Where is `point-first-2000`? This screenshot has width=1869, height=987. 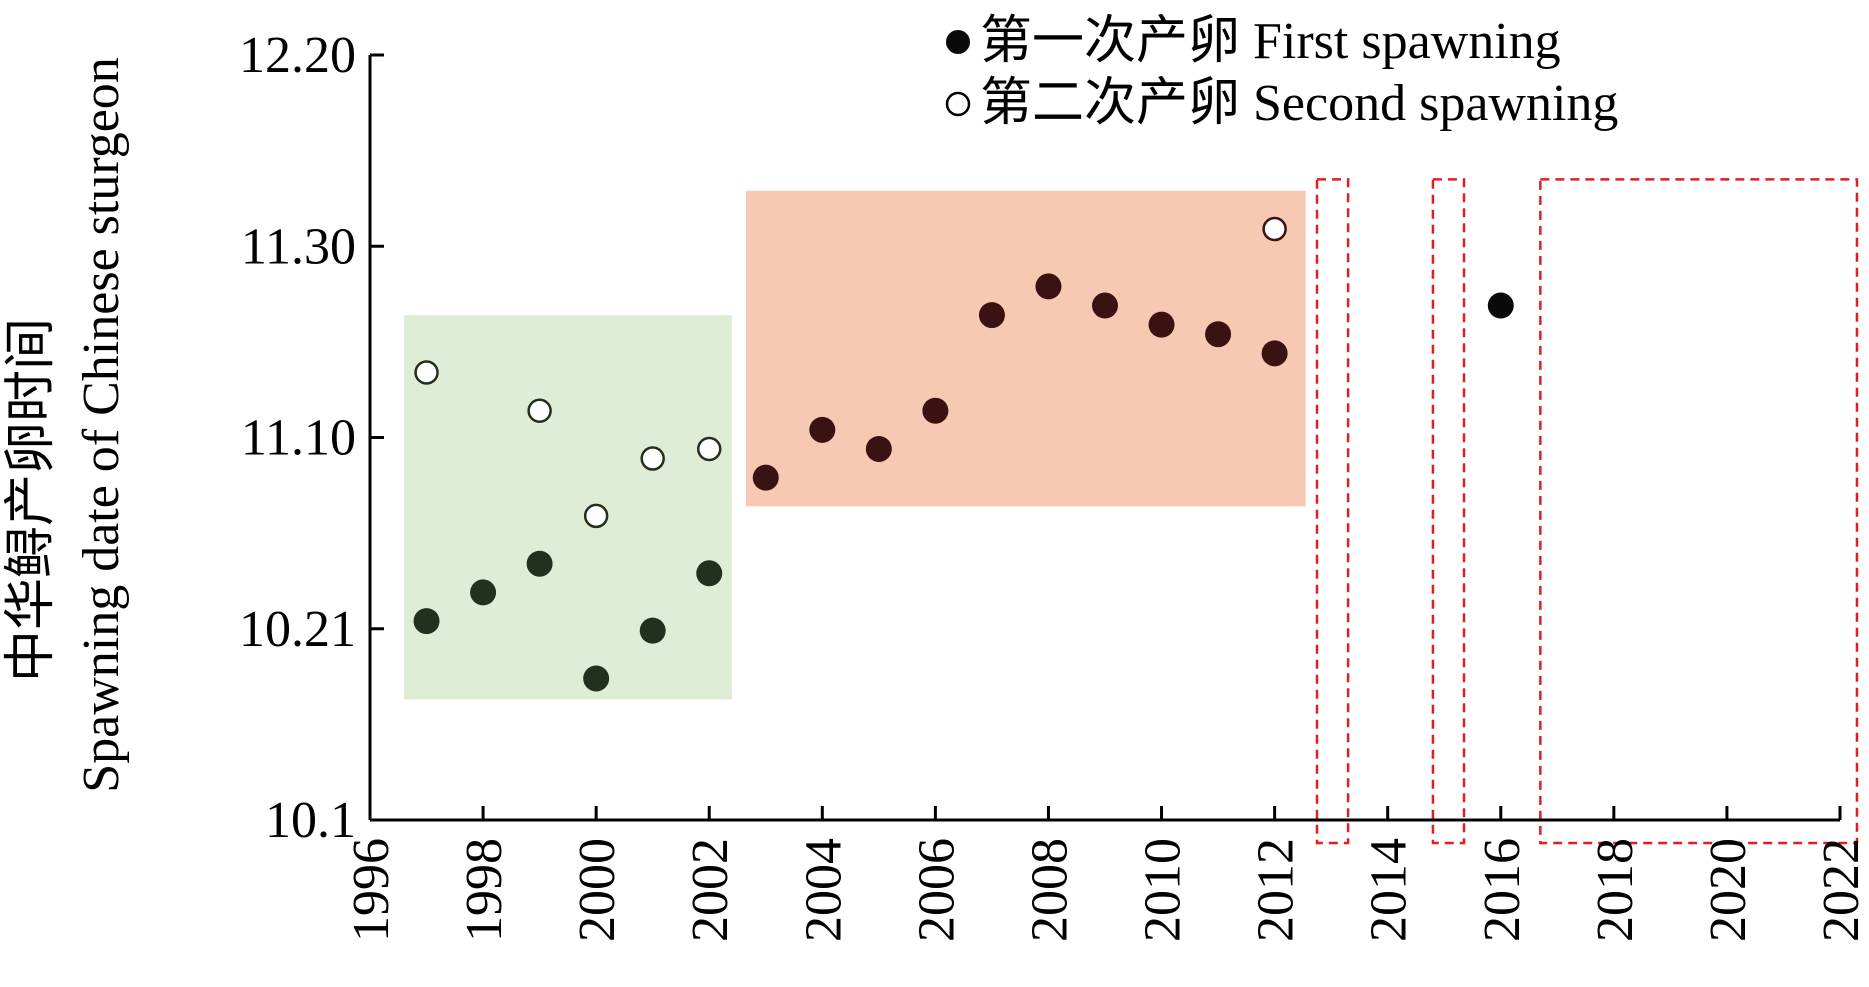
point-first-2000 is located at coordinates (596, 678).